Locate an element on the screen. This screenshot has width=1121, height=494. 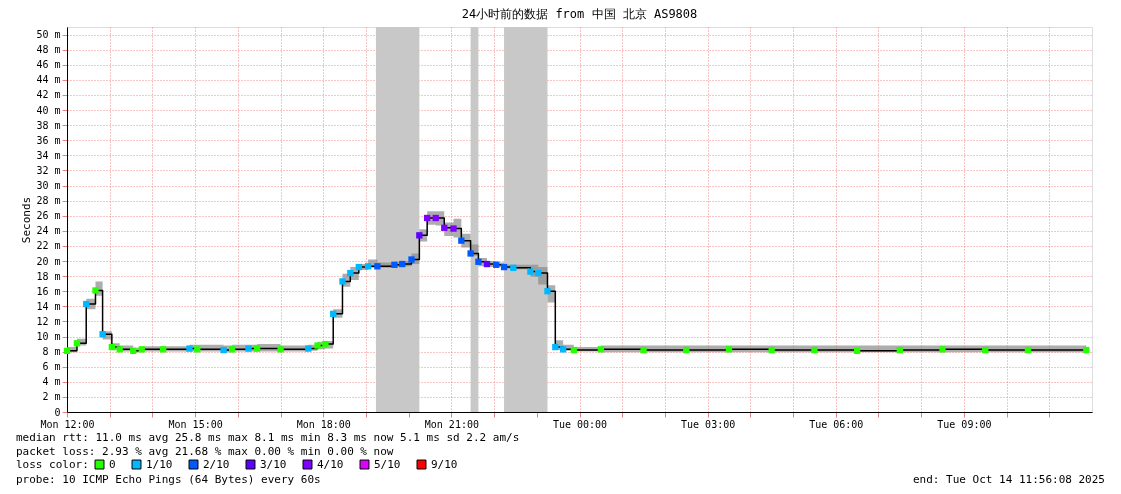
y-tick-label: 40 m is located at coordinates (48, 110).